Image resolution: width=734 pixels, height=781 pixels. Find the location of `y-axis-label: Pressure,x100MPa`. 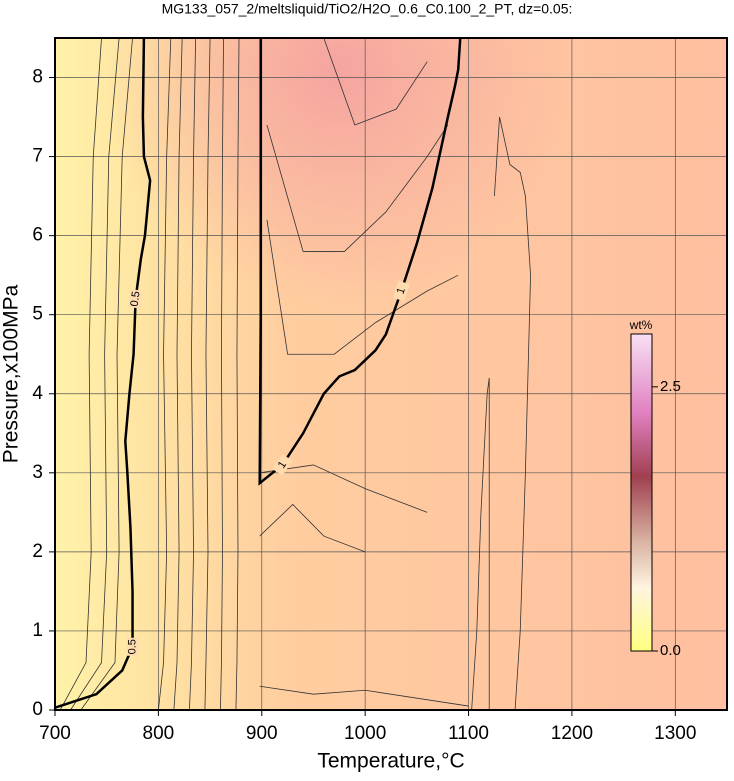

y-axis-label: Pressure,x100MPa is located at coordinates (11, 373).